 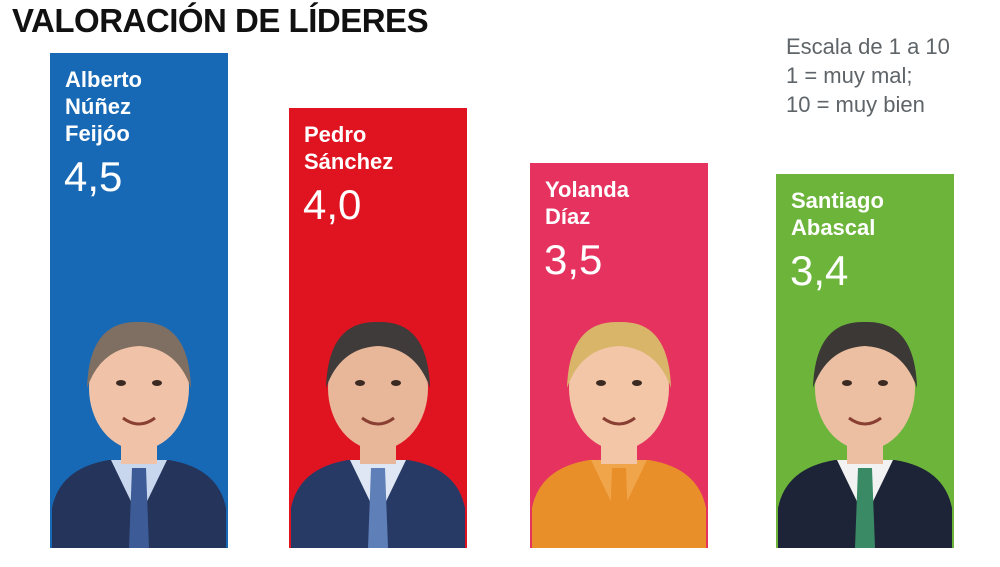 What do you see at coordinates (849, 75) in the screenshot?
I see `scale-note-line-2: 1 = muy mal;` at bounding box center [849, 75].